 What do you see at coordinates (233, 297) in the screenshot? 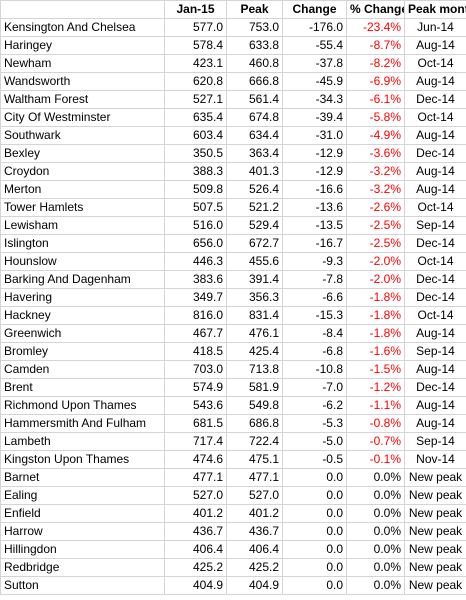
I see `table-row: Havering 349.7 356.3 -6.6 -1.8% Dec-14` at bounding box center [233, 297].